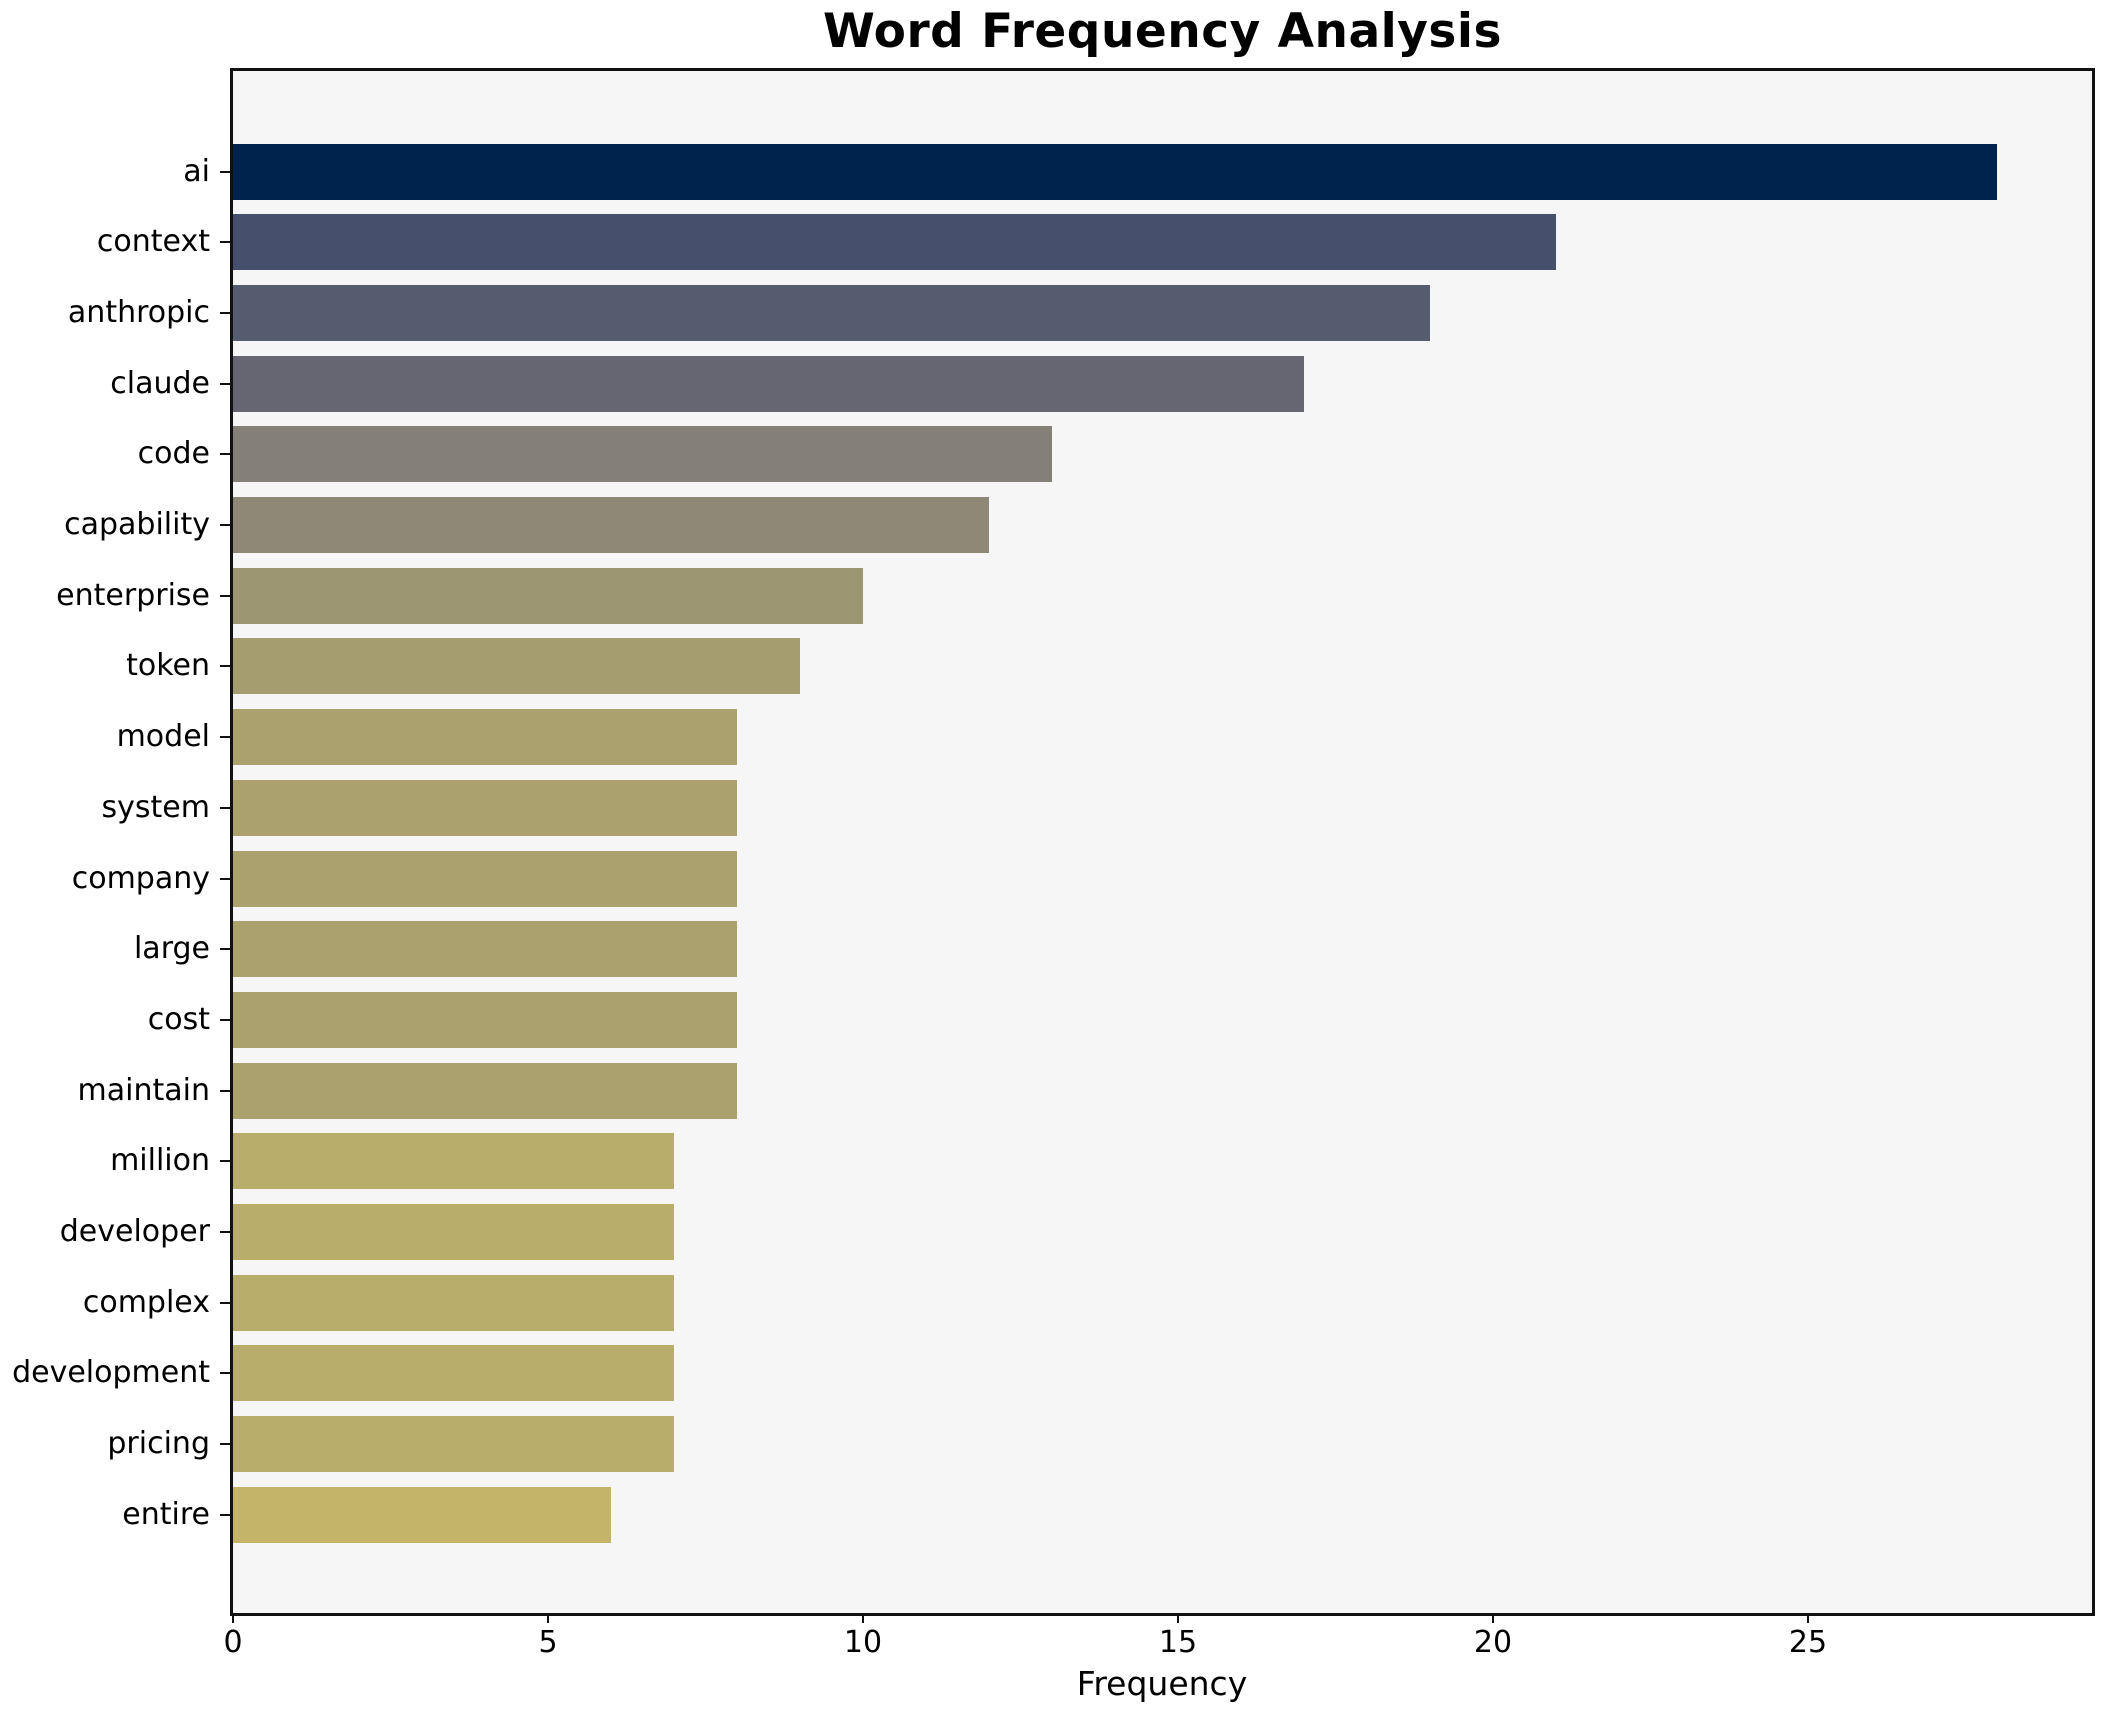 The height and width of the screenshot is (1722, 2110). What do you see at coordinates (226, 312) in the screenshot?
I see `y-tick-anthropic` at bounding box center [226, 312].